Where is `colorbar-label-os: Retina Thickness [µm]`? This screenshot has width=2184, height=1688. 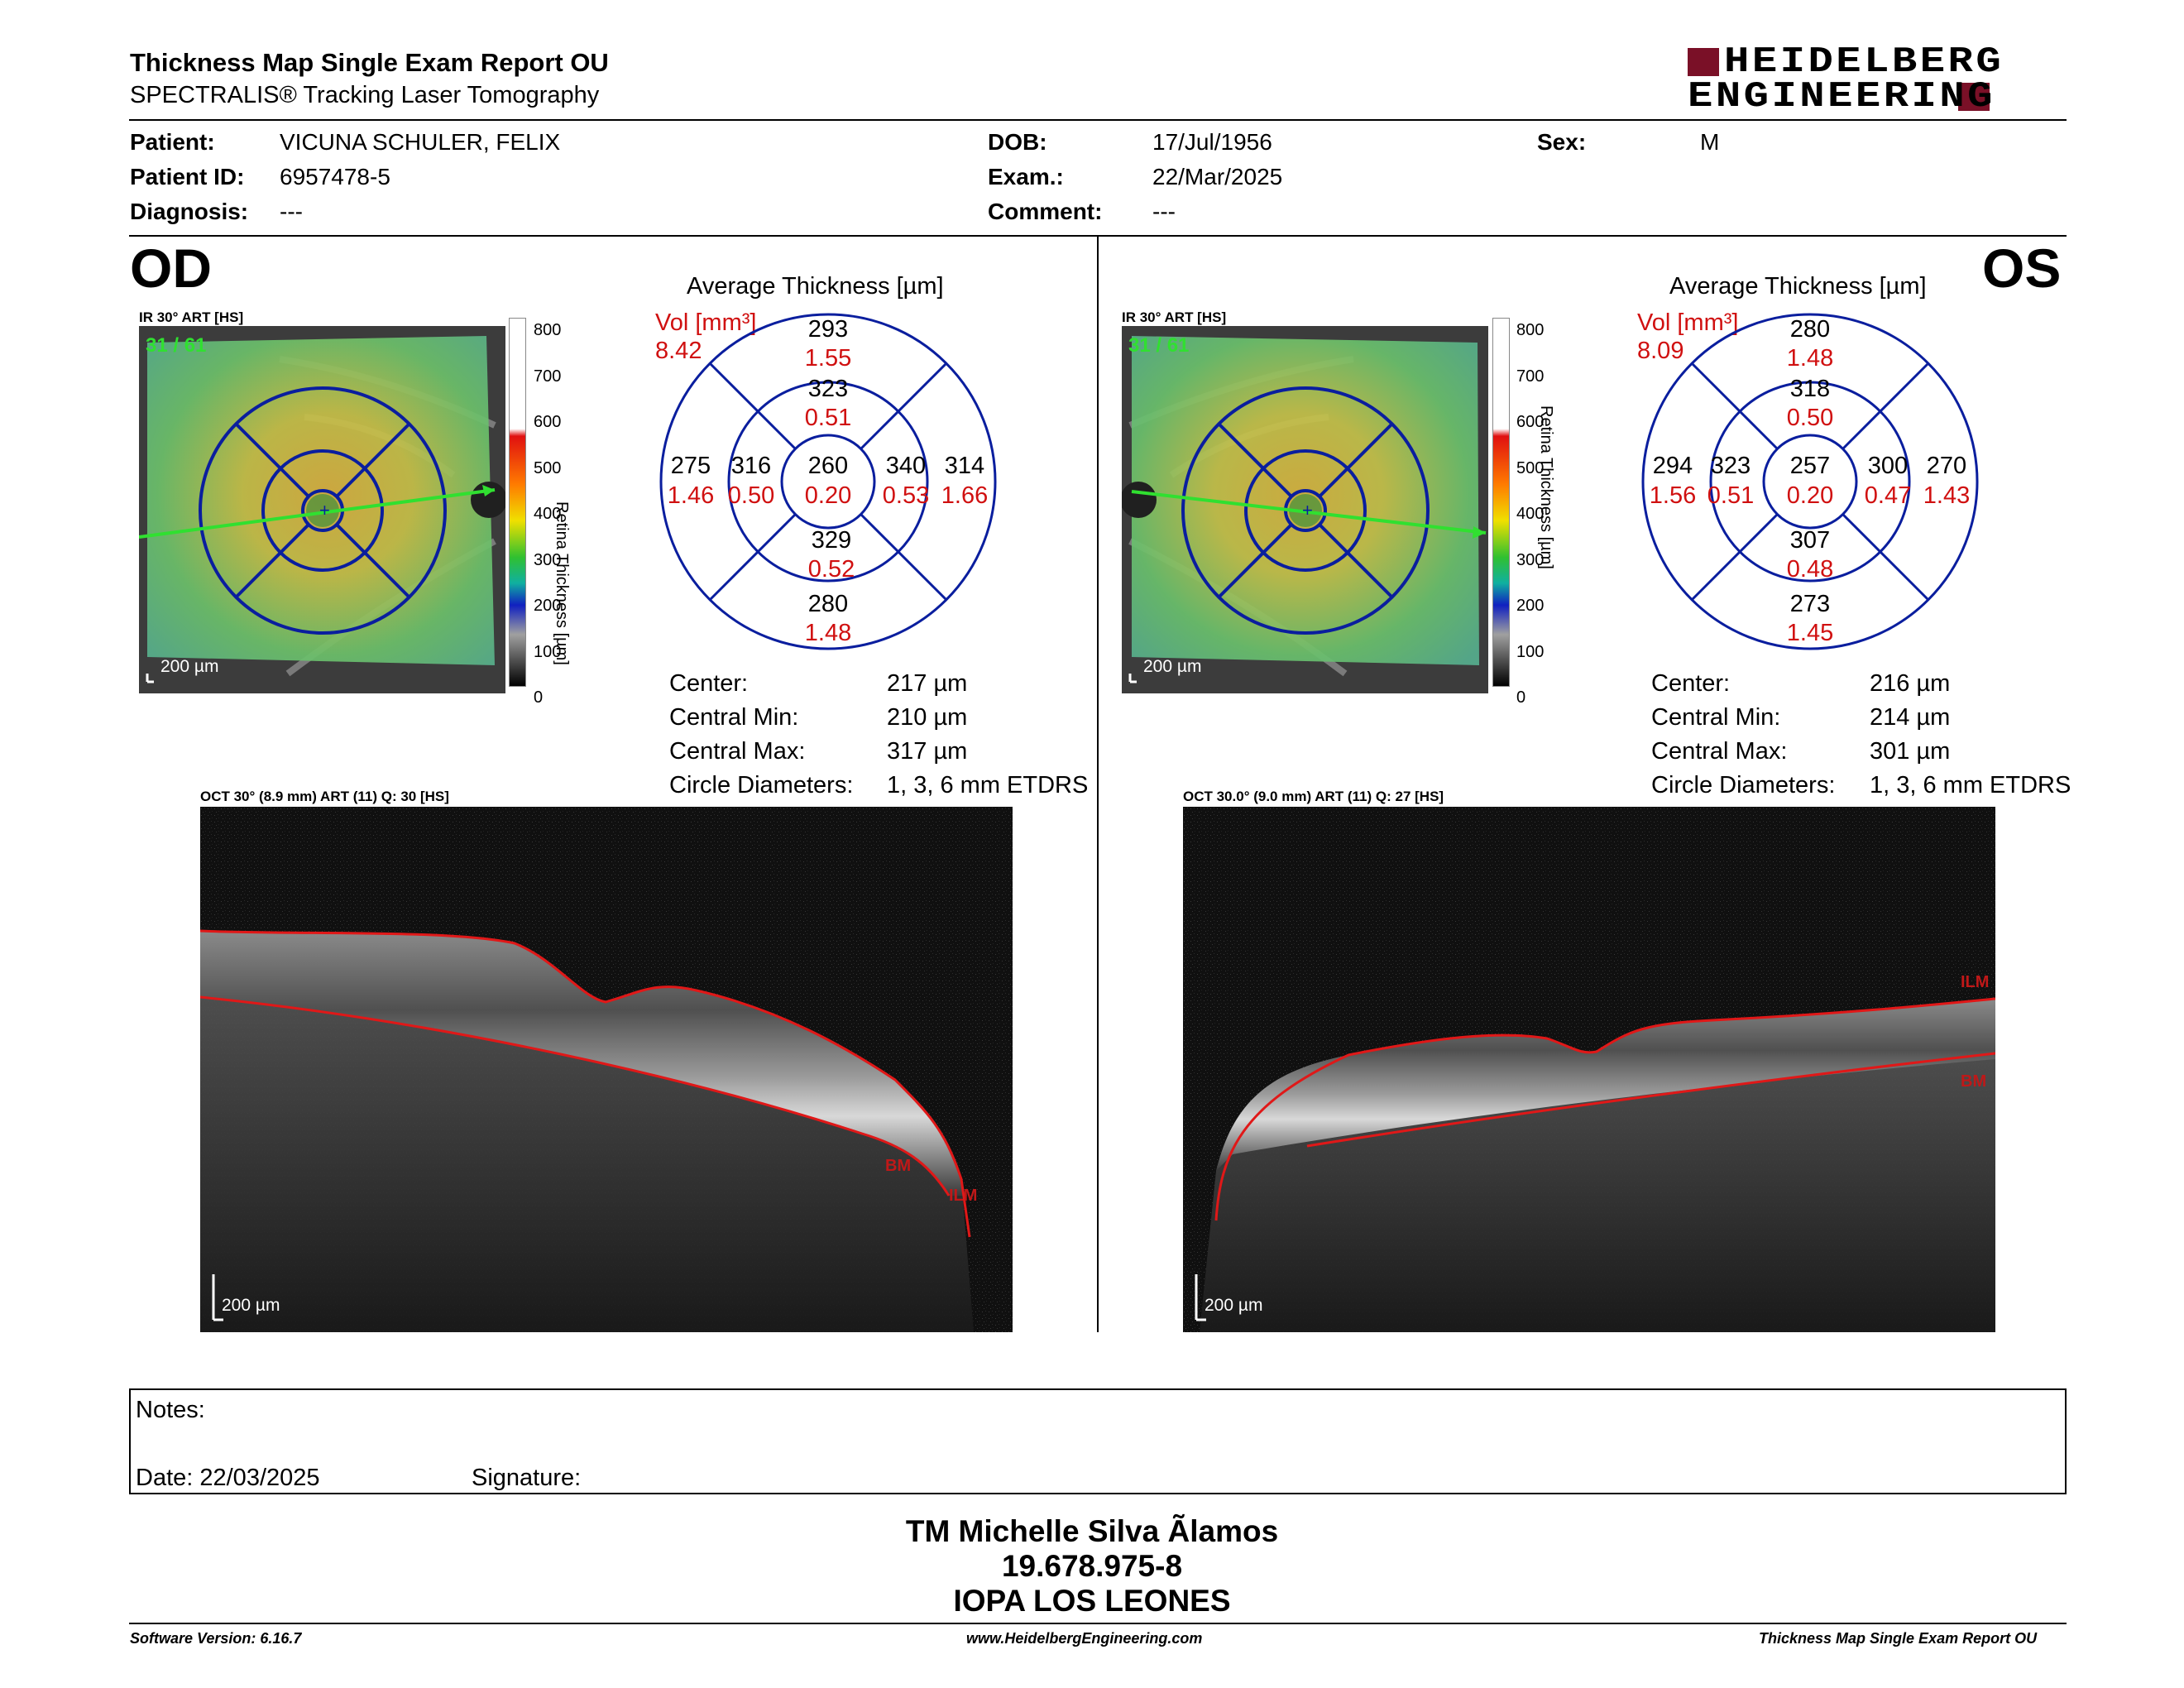 colorbar-label-os: Retina Thickness [µm] is located at coordinates (1546, 487).